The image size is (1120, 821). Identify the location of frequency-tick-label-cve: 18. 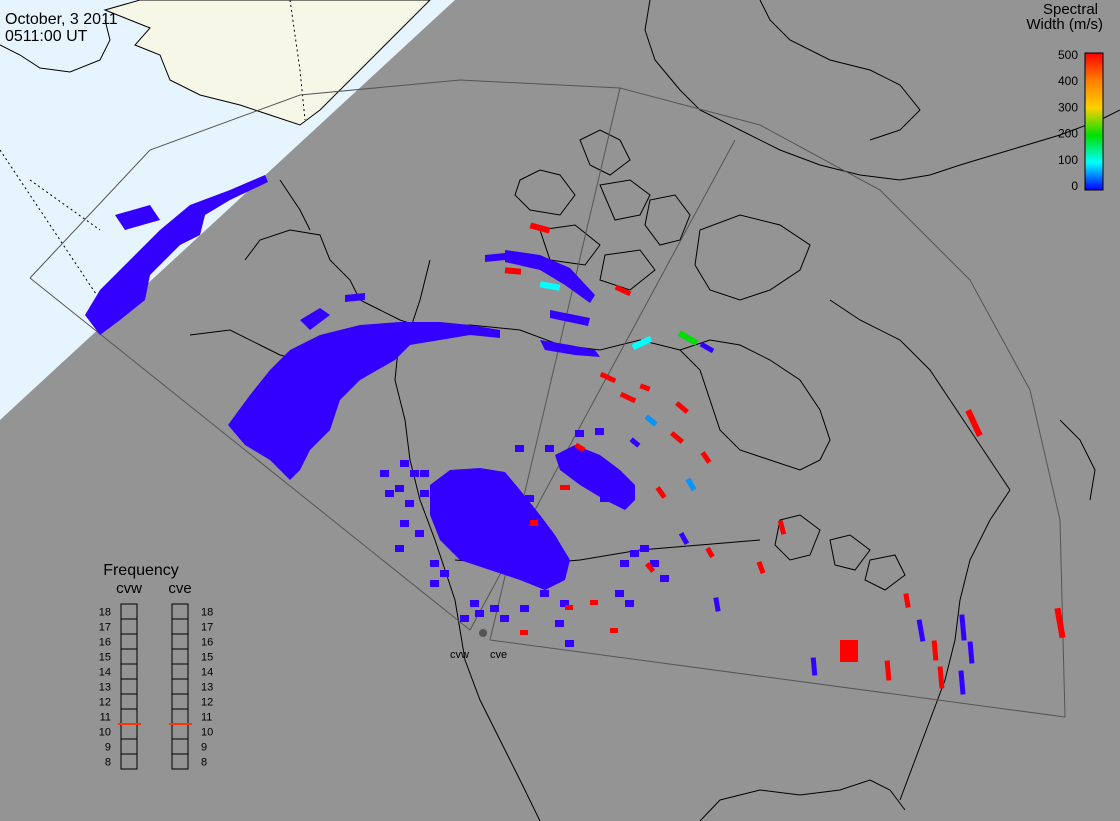
(207, 613).